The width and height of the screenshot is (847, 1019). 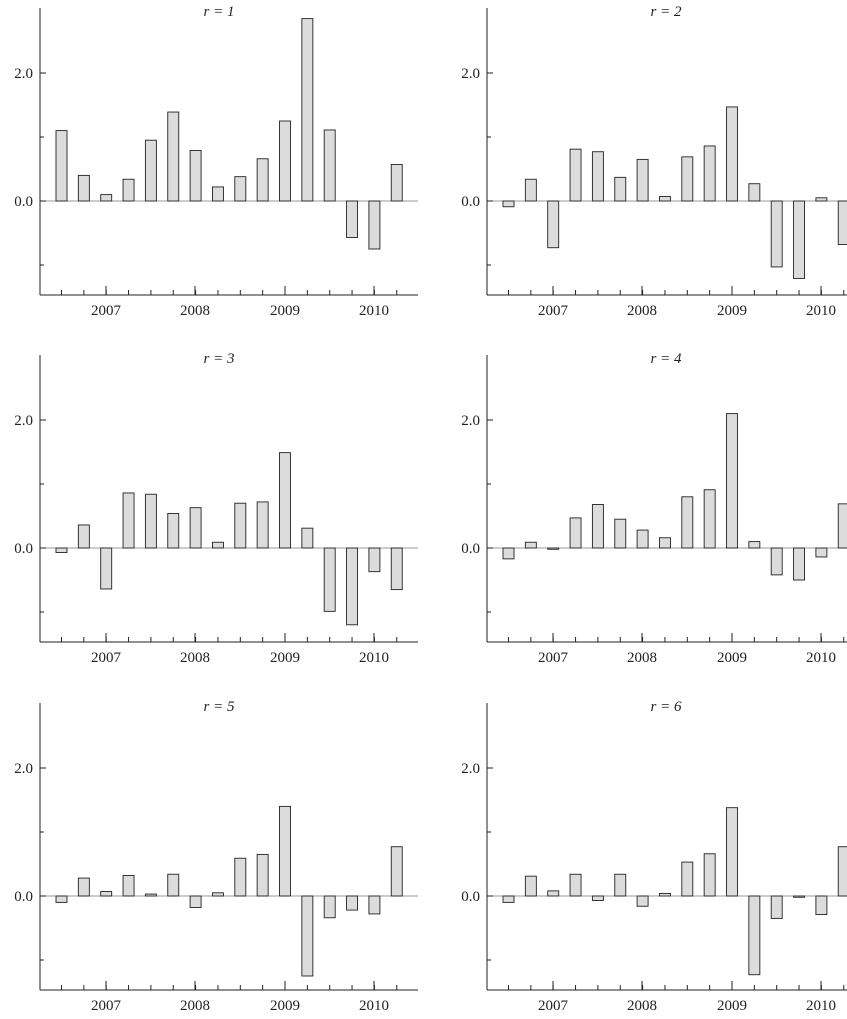 I want to click on chart-panel: r = 3 2.0 0.0 2007 2008 2009 2010, so click(x=216, y=508).